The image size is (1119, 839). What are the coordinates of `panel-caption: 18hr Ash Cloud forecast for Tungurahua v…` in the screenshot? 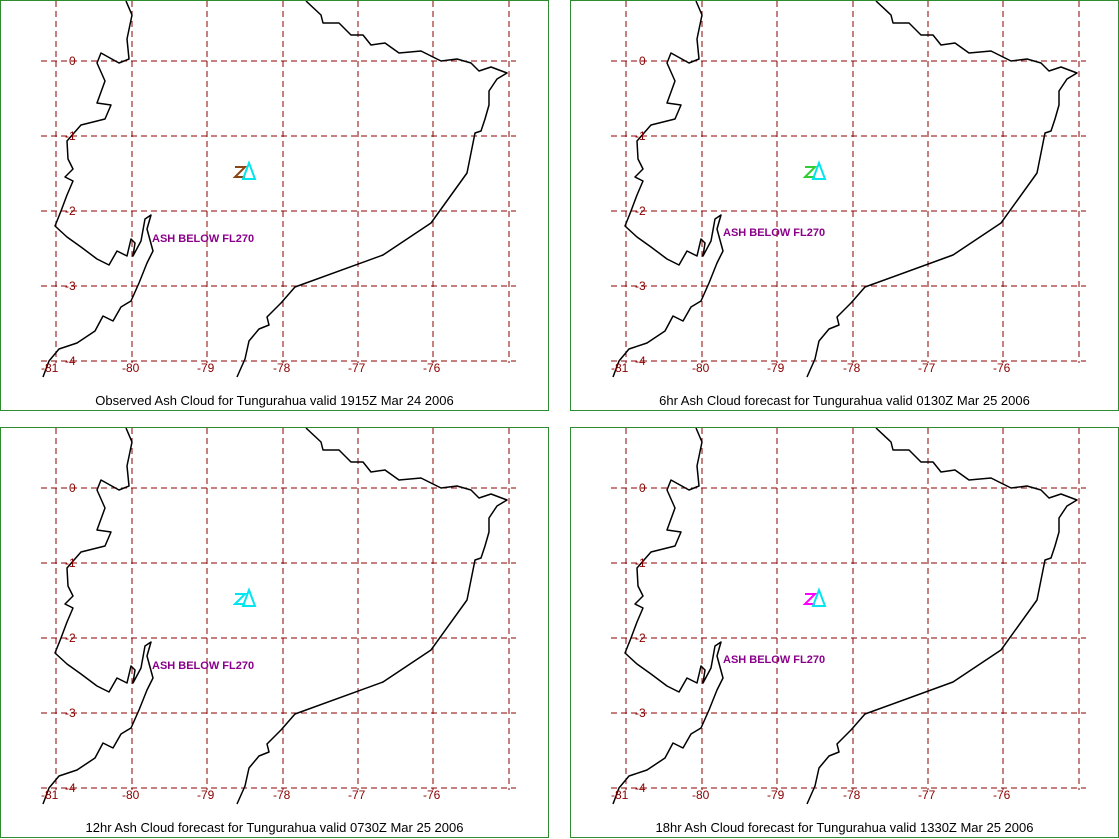 It's located at (844, 827).